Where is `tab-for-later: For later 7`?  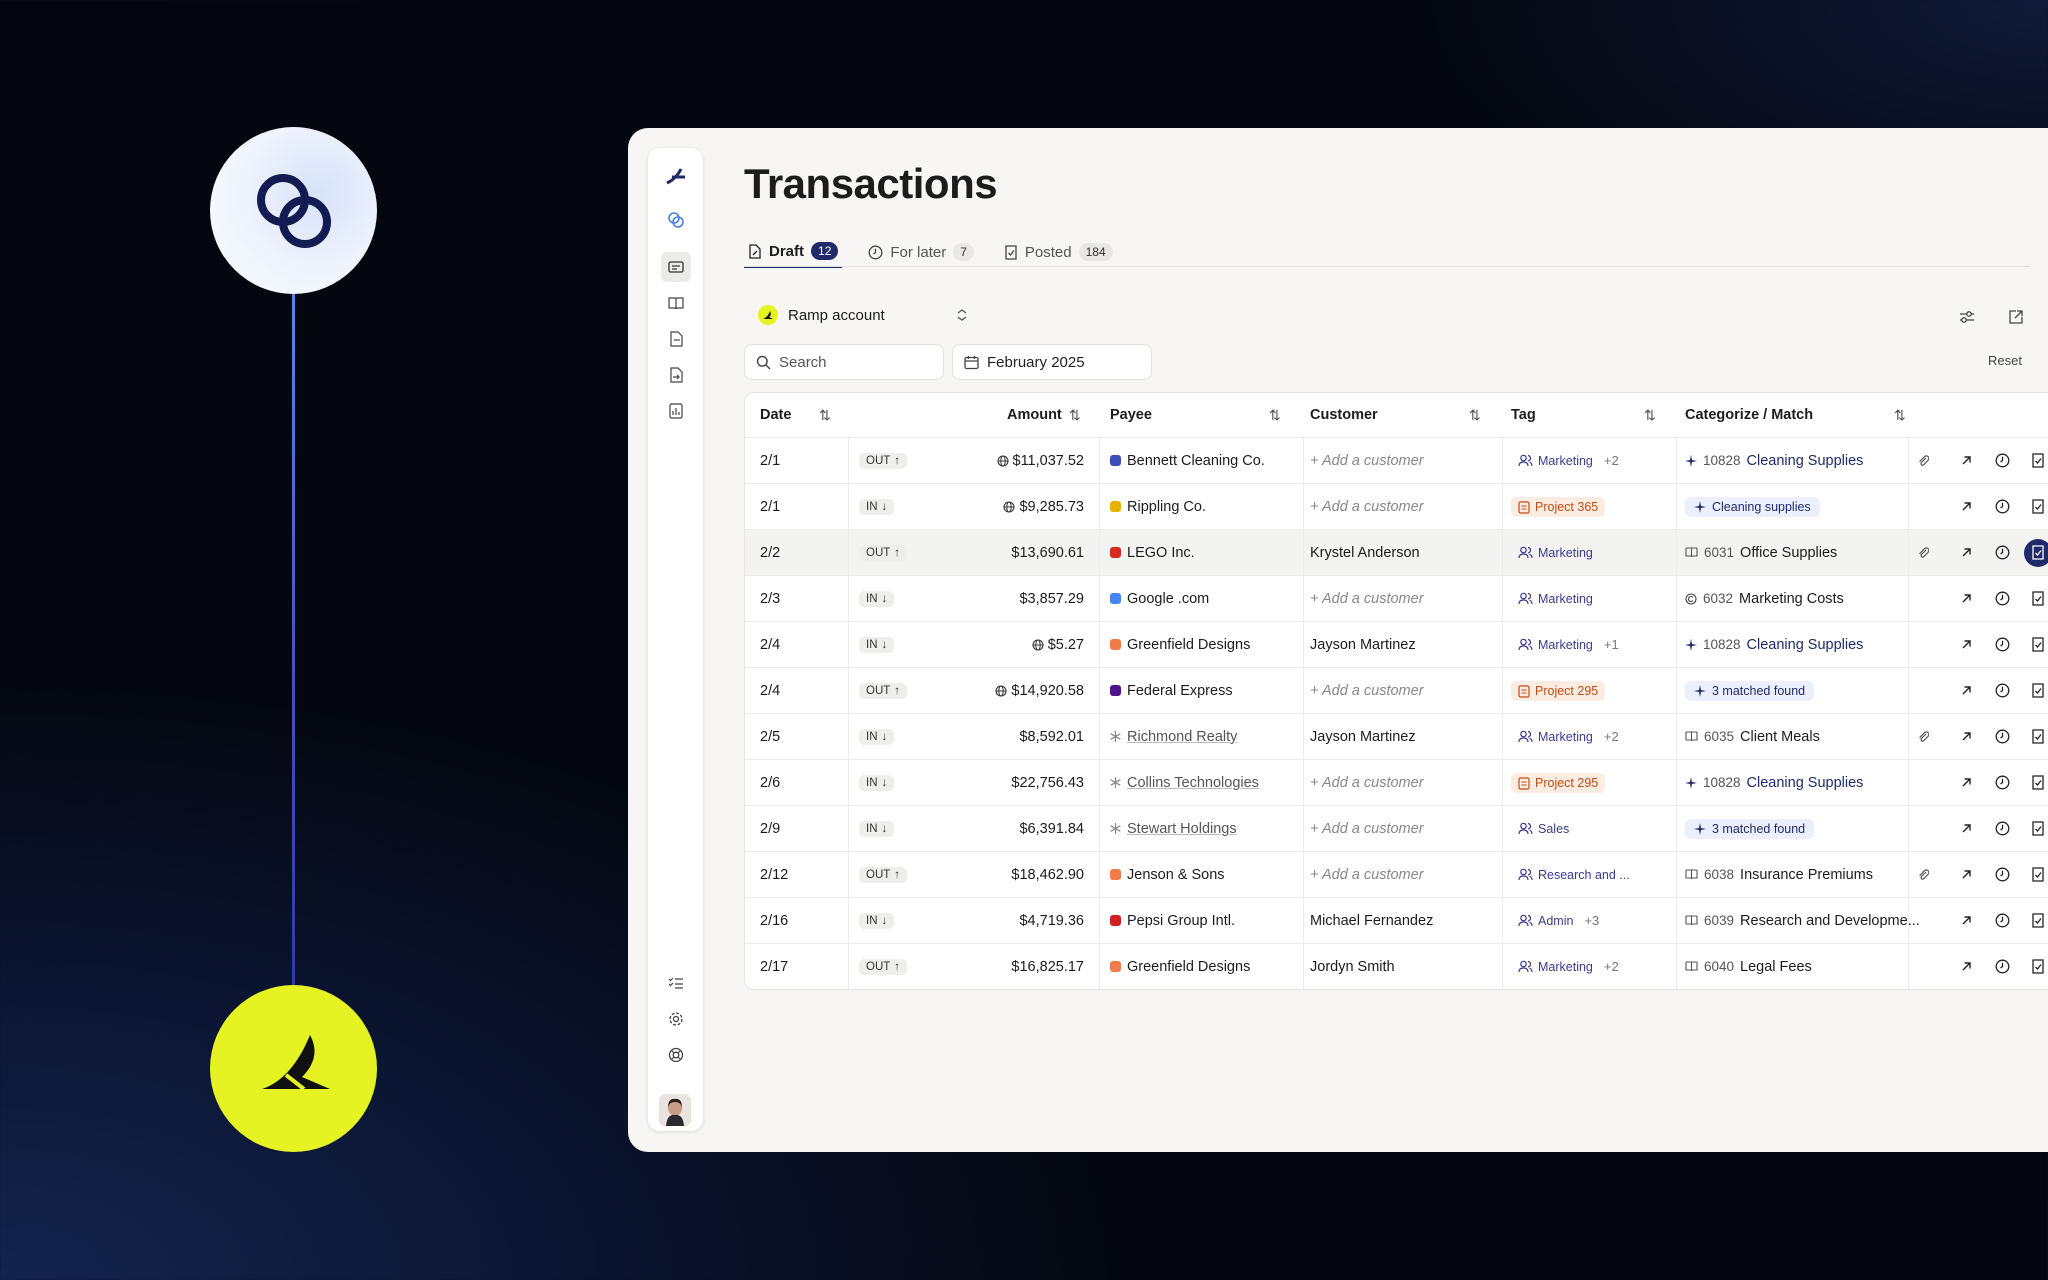 tab-for-later: For later 7 is located at coordinates (921, 252).